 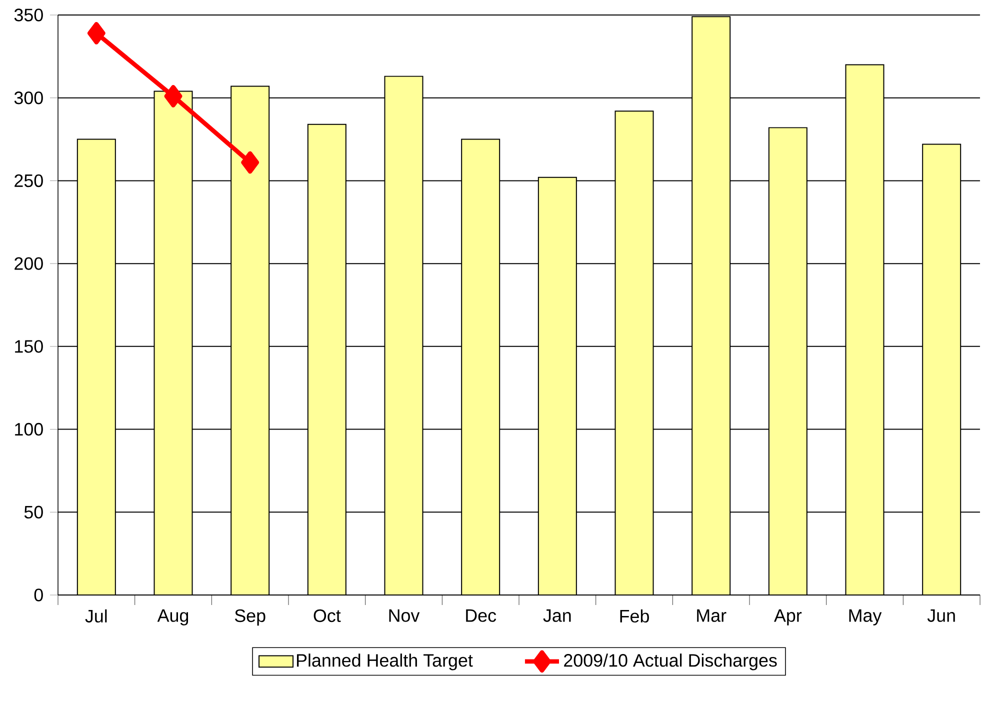 I want to click on y-tick-label: 50, so click(x=33, y=512).